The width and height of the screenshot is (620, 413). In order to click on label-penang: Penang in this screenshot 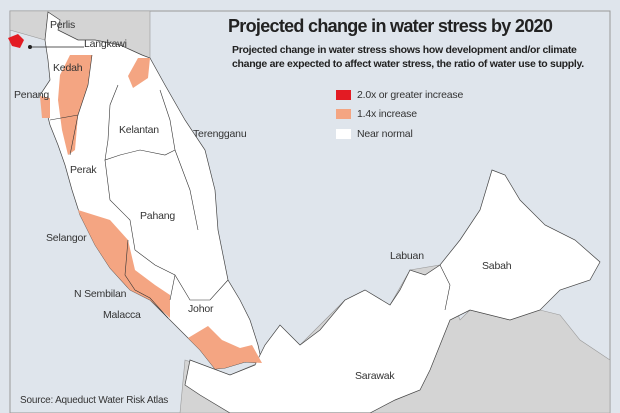, I will do `click(32, 95)`.